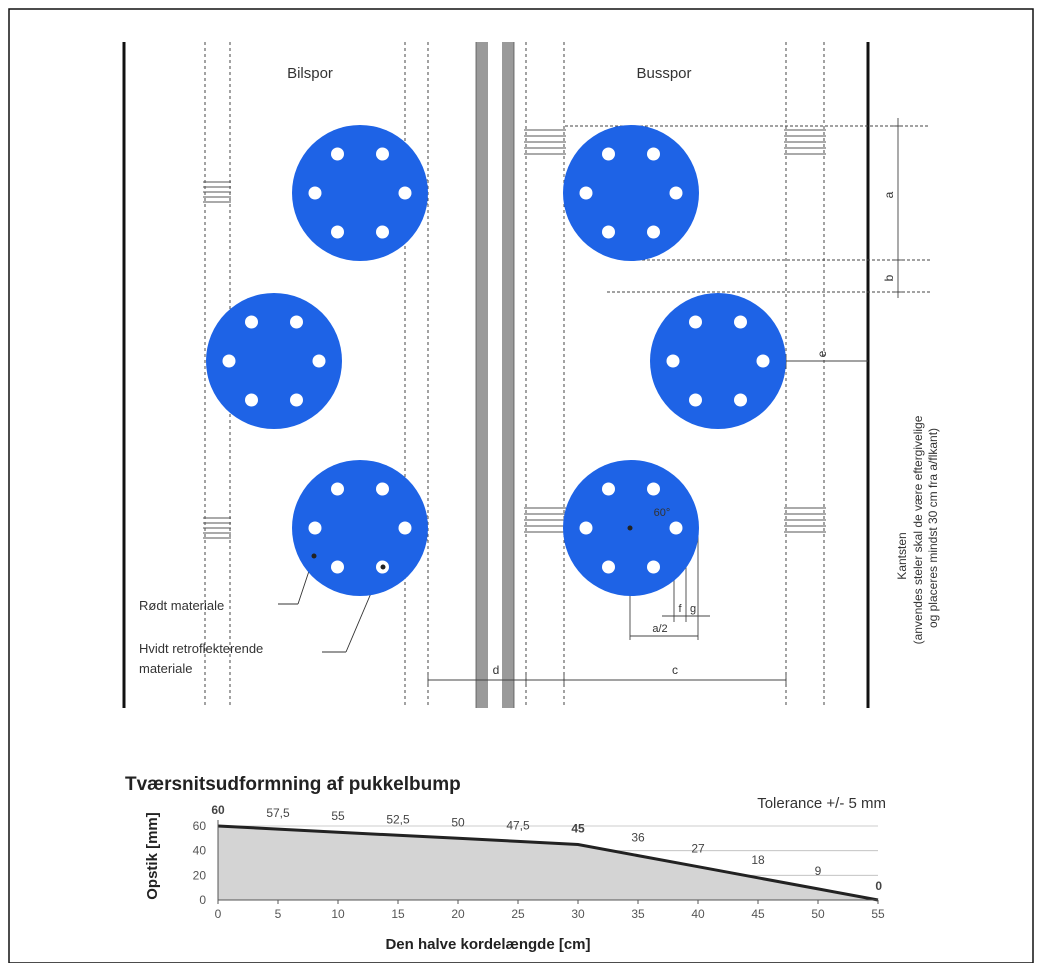 The image size is (1042, 968). I want to click on data-label: 47,5, so click(518, 825).